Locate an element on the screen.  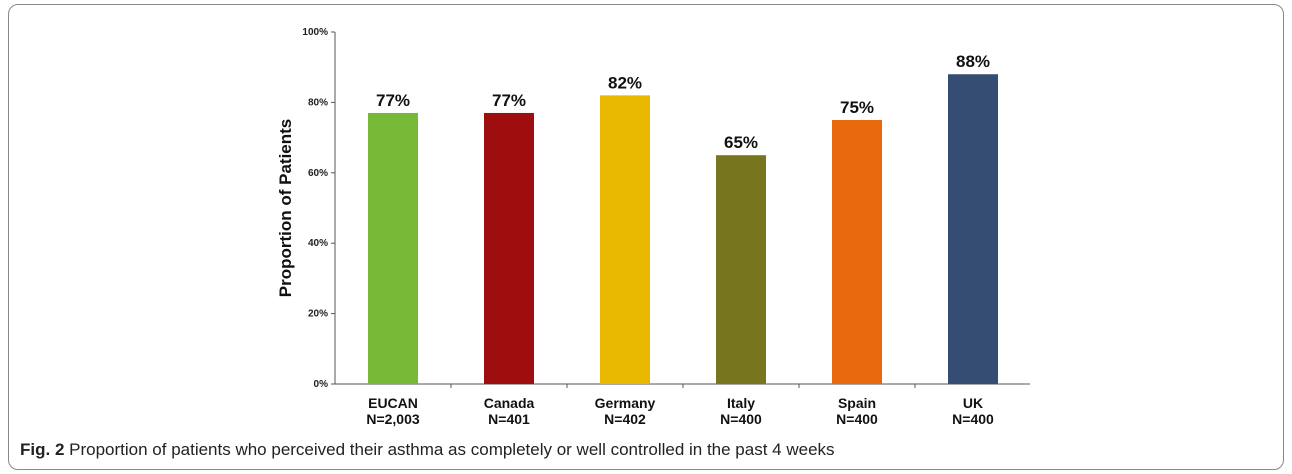
x-category-n: N=2,003 is located at coordinates (393, 419).